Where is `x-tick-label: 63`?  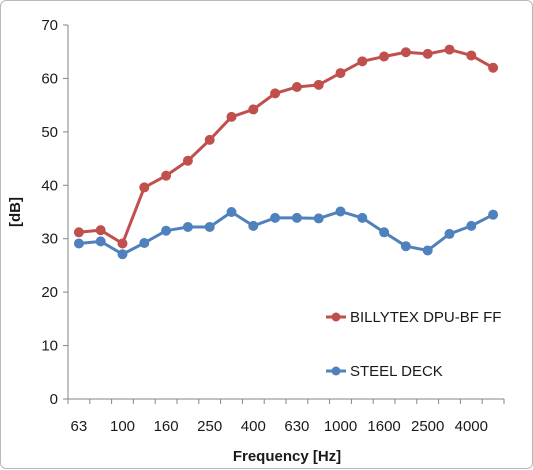 x-tick-label: 63 is located at coordinates (79, 426).